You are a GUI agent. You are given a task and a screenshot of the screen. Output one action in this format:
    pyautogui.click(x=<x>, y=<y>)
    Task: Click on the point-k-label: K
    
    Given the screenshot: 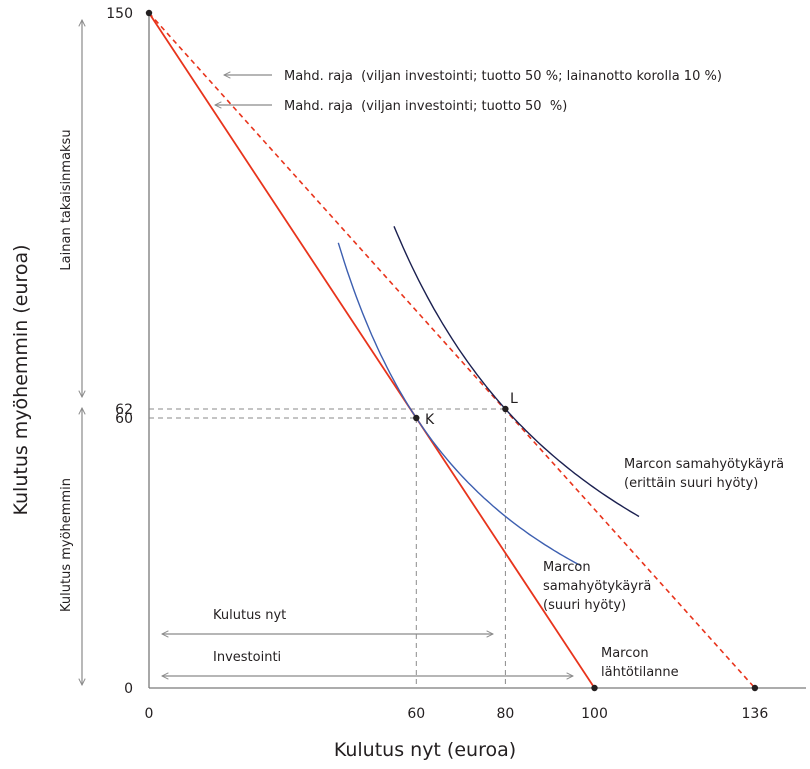 What is the action you would take?
    pyautogui.click(x=430, y=420)
    